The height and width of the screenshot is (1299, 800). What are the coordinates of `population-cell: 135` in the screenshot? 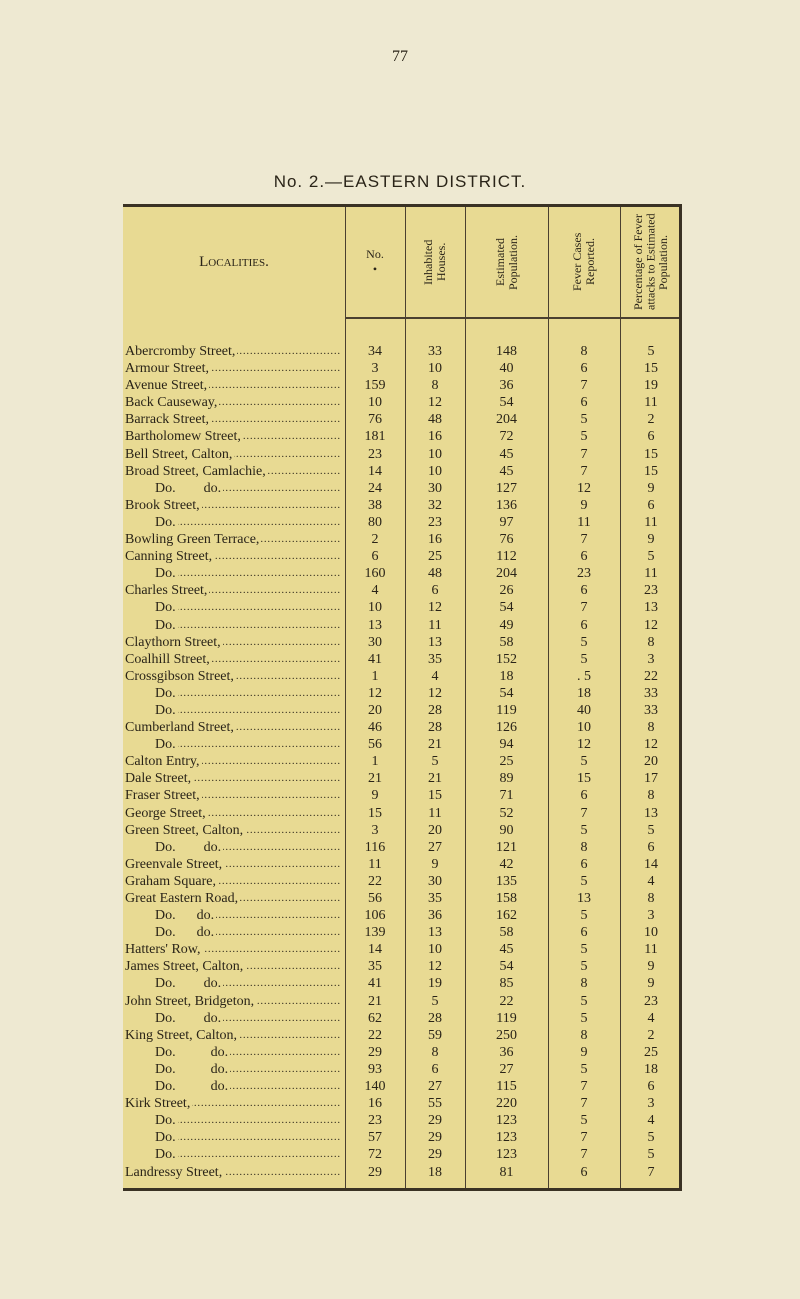 It's located at (506, 881).